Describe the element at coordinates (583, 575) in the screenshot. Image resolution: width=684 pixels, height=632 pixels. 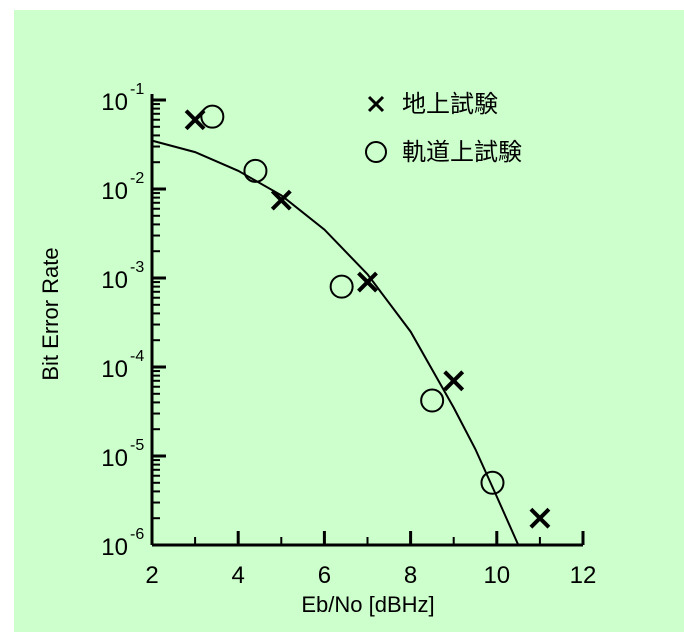
I see `x-tick-label: 12` at that location.